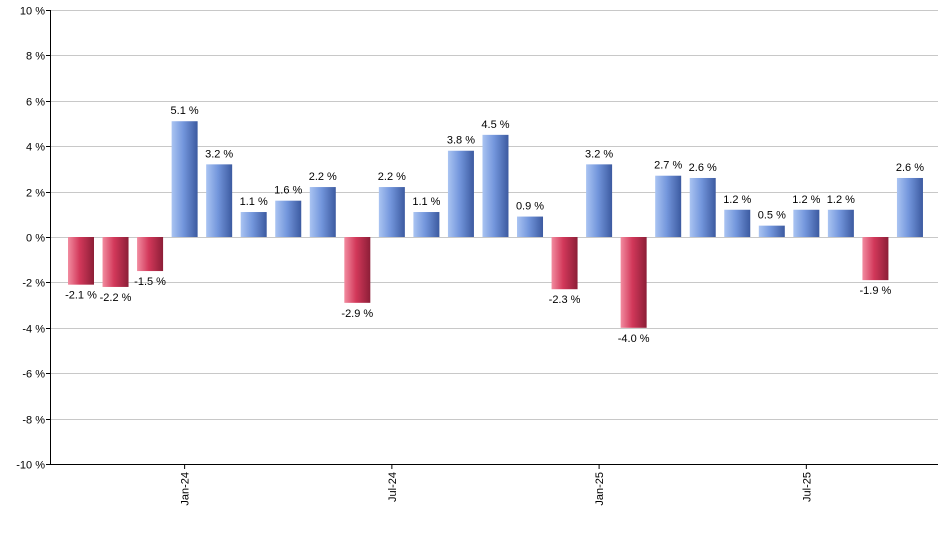 This screenshot has width=940, height=550. Describe the element at coordinates (35, 194) in the screenshot. I see `y-tick-label: 2 %` at that location.